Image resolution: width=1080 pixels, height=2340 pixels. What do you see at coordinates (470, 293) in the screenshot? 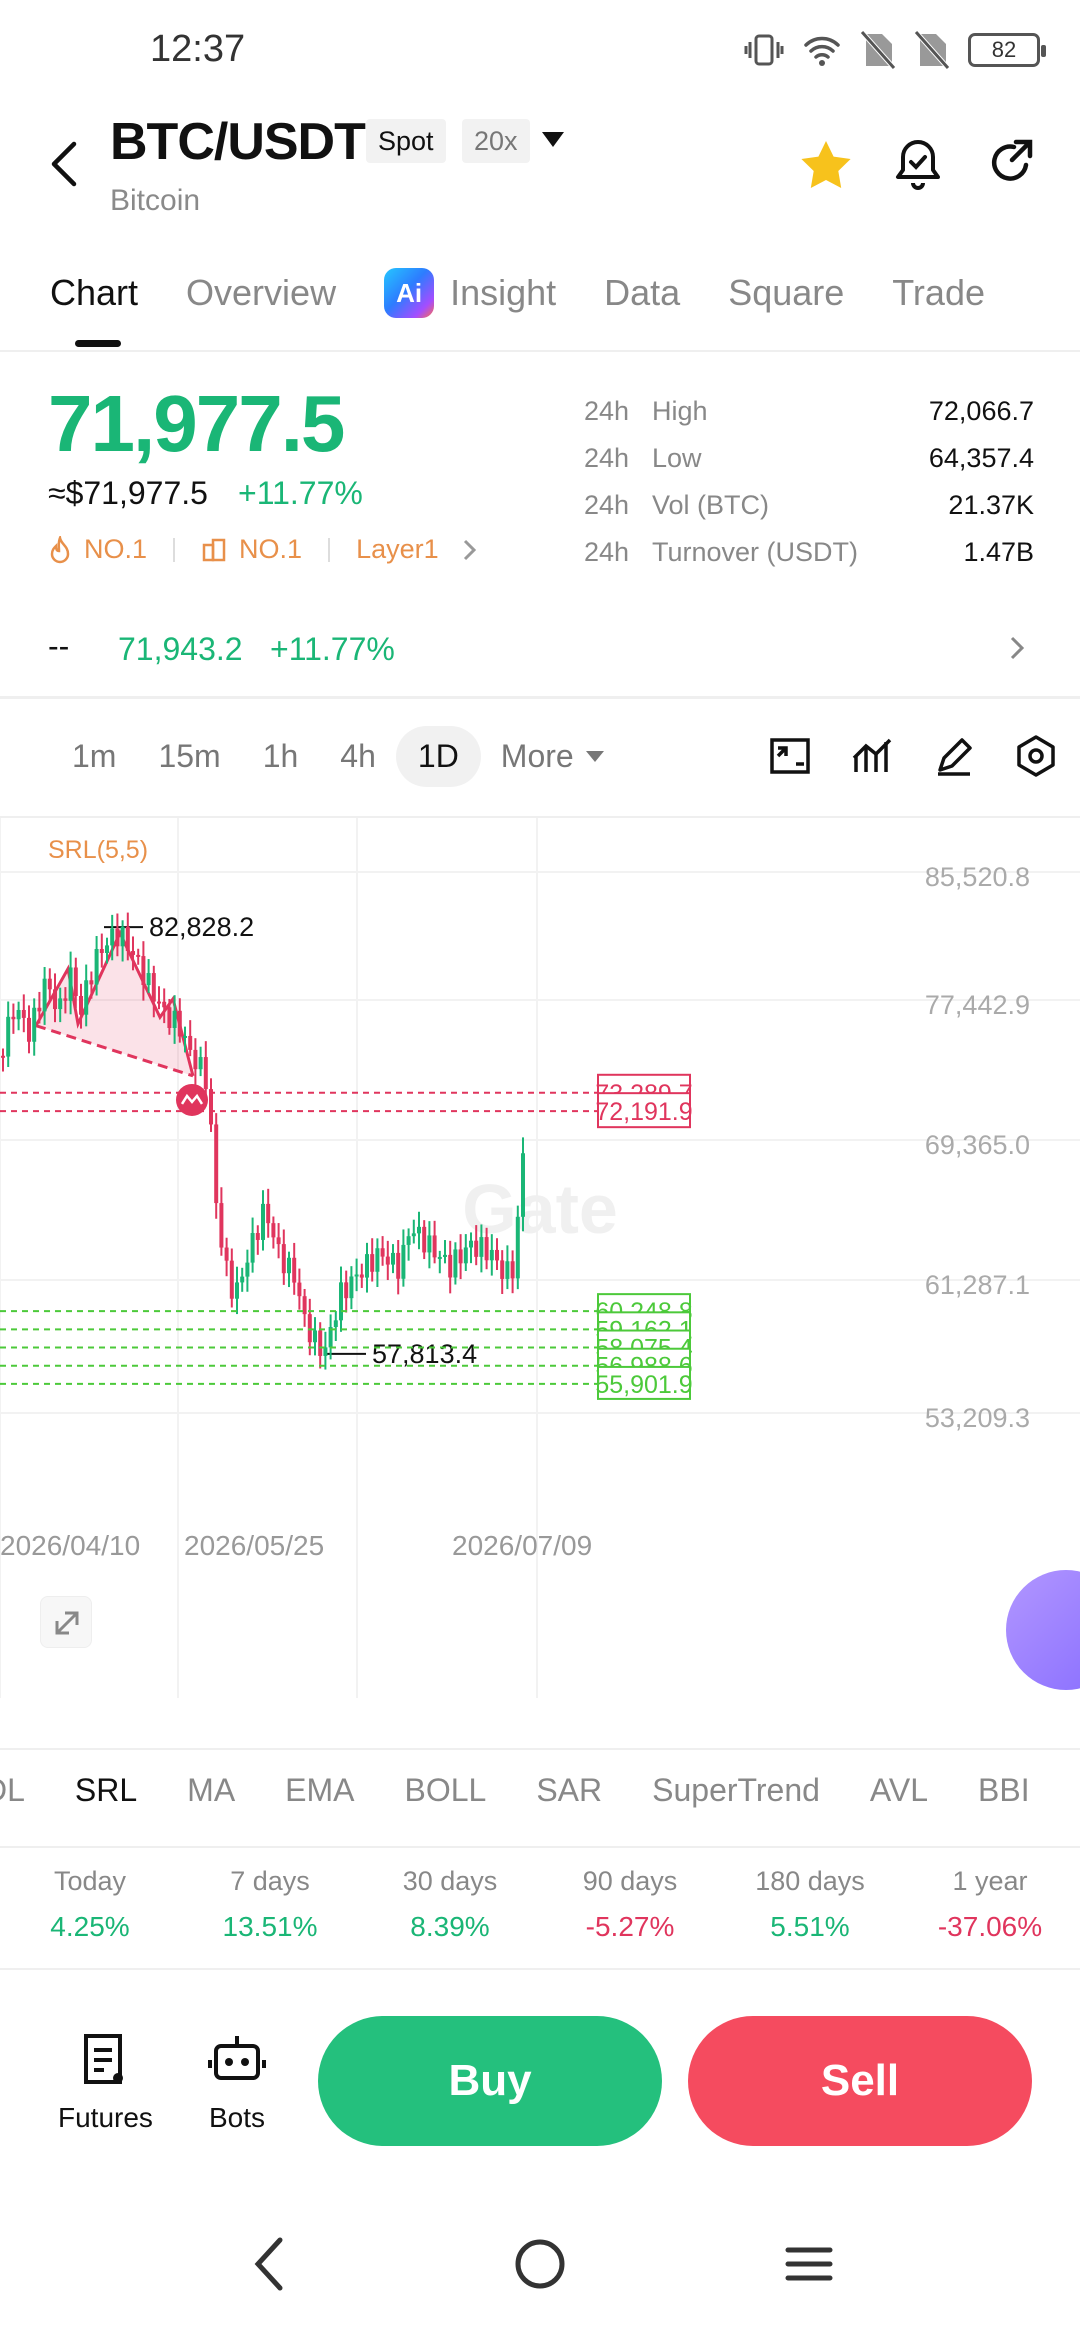
I see `tab-insight: Ai Insight` at bounding box center [470, 293].